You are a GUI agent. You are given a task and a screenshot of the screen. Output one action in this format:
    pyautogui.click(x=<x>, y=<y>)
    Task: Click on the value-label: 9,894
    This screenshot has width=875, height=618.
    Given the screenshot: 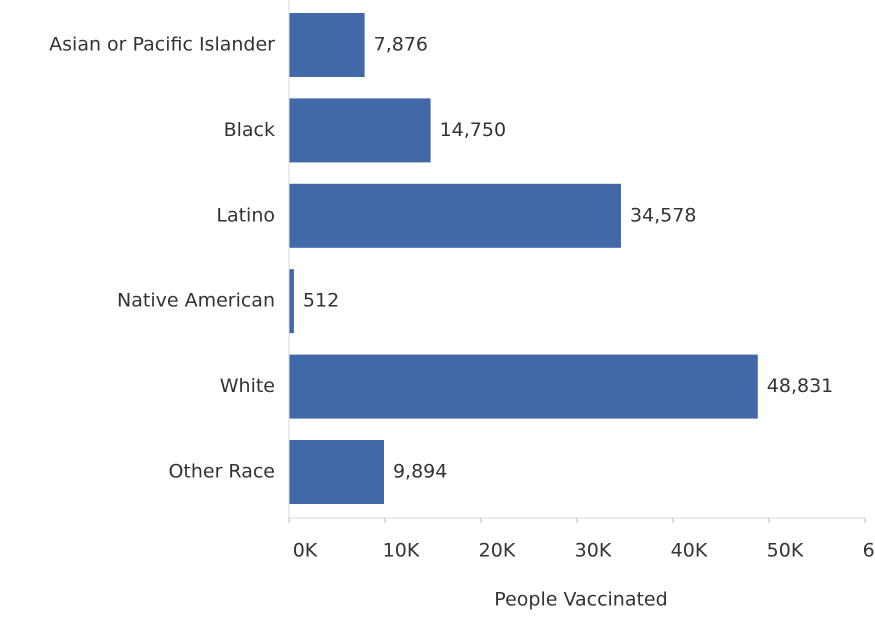 What is the action you would take?
    pyautogui.click(x=420, y=472)
    